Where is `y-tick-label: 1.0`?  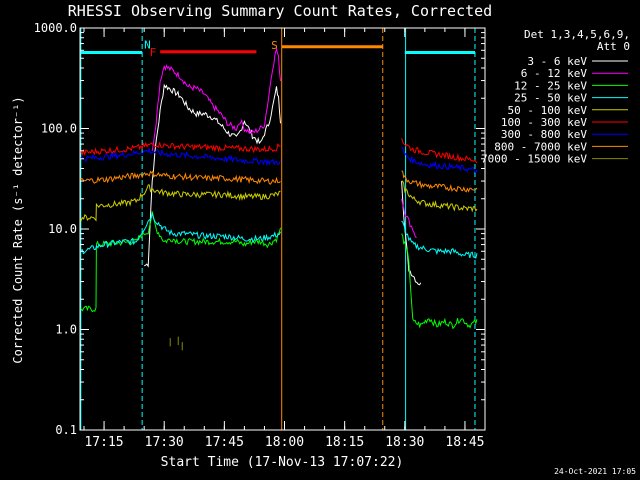 y-tick-label: 1.0 is located at coordinates (66, 330).